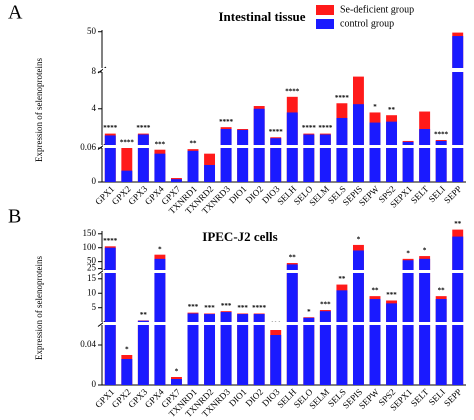 Image resolution: width=474 pixels, height=420 pixels. What do you see at coordinates (367, 23) in the screenshot?
I see `legend-label: control group` at bounding box center [367, 23].